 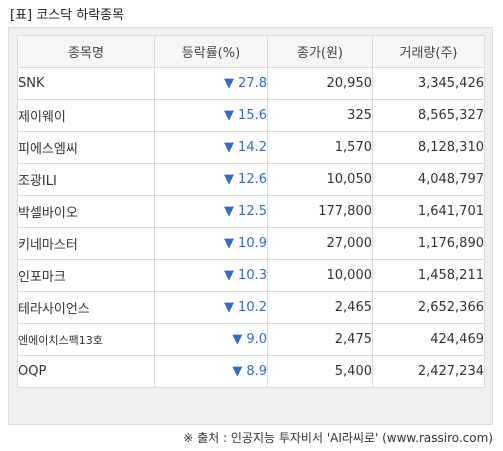 I want to click on header-close-price: 종가(원), so click(x=320, y=51).